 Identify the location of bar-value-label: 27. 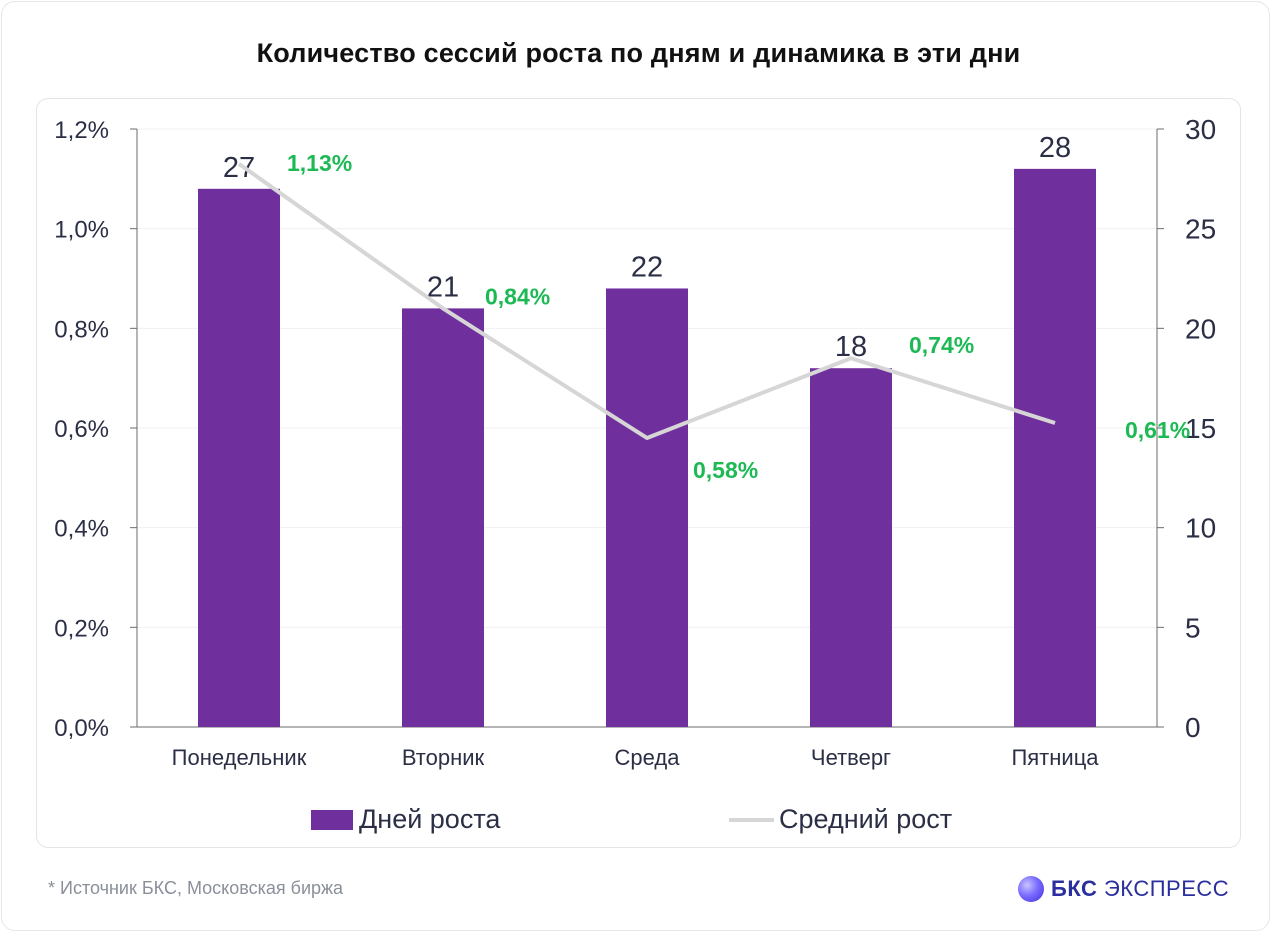
(239, 168).